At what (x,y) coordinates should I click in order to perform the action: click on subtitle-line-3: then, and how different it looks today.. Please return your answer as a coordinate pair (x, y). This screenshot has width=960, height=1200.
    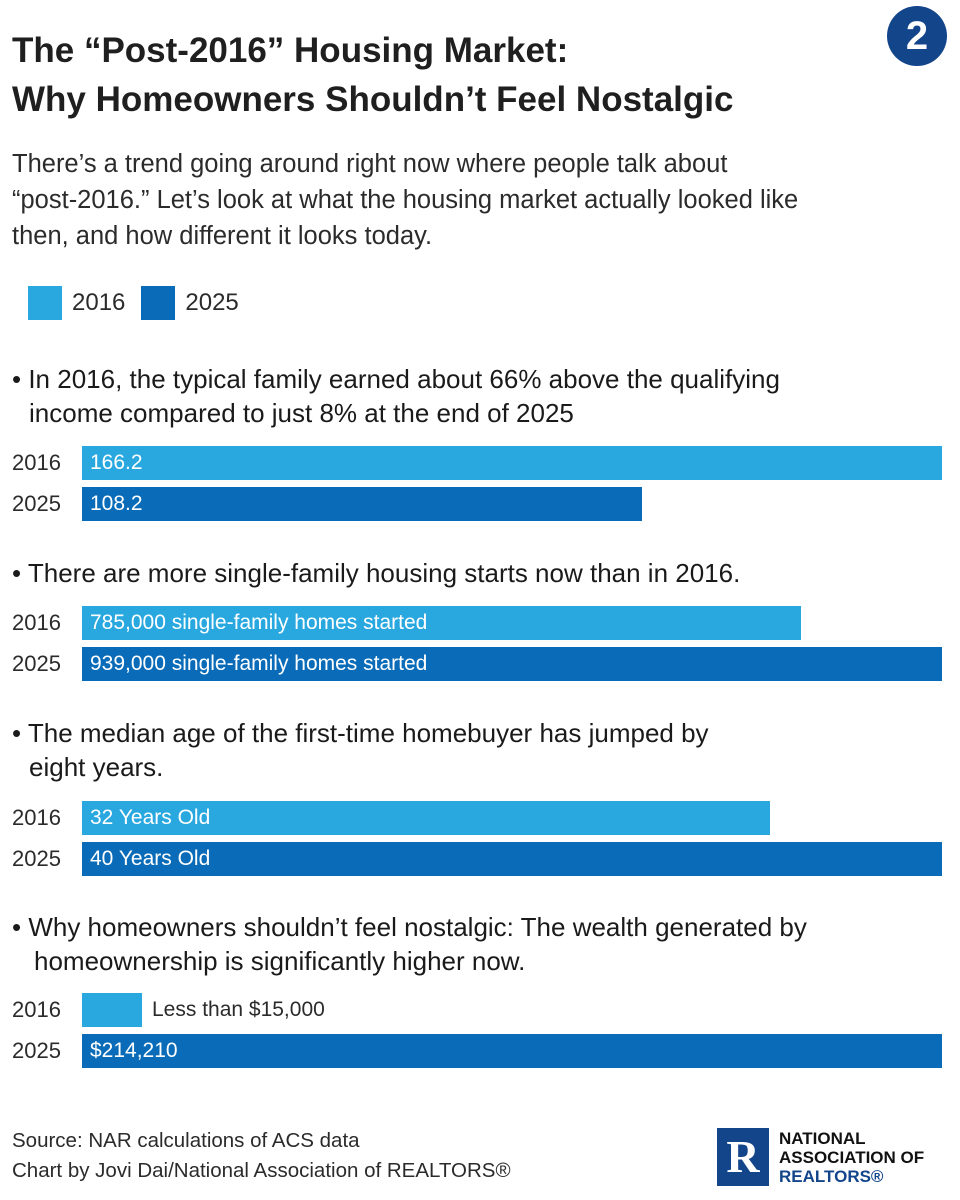
    Looking at the image, I should click on (222, 236).